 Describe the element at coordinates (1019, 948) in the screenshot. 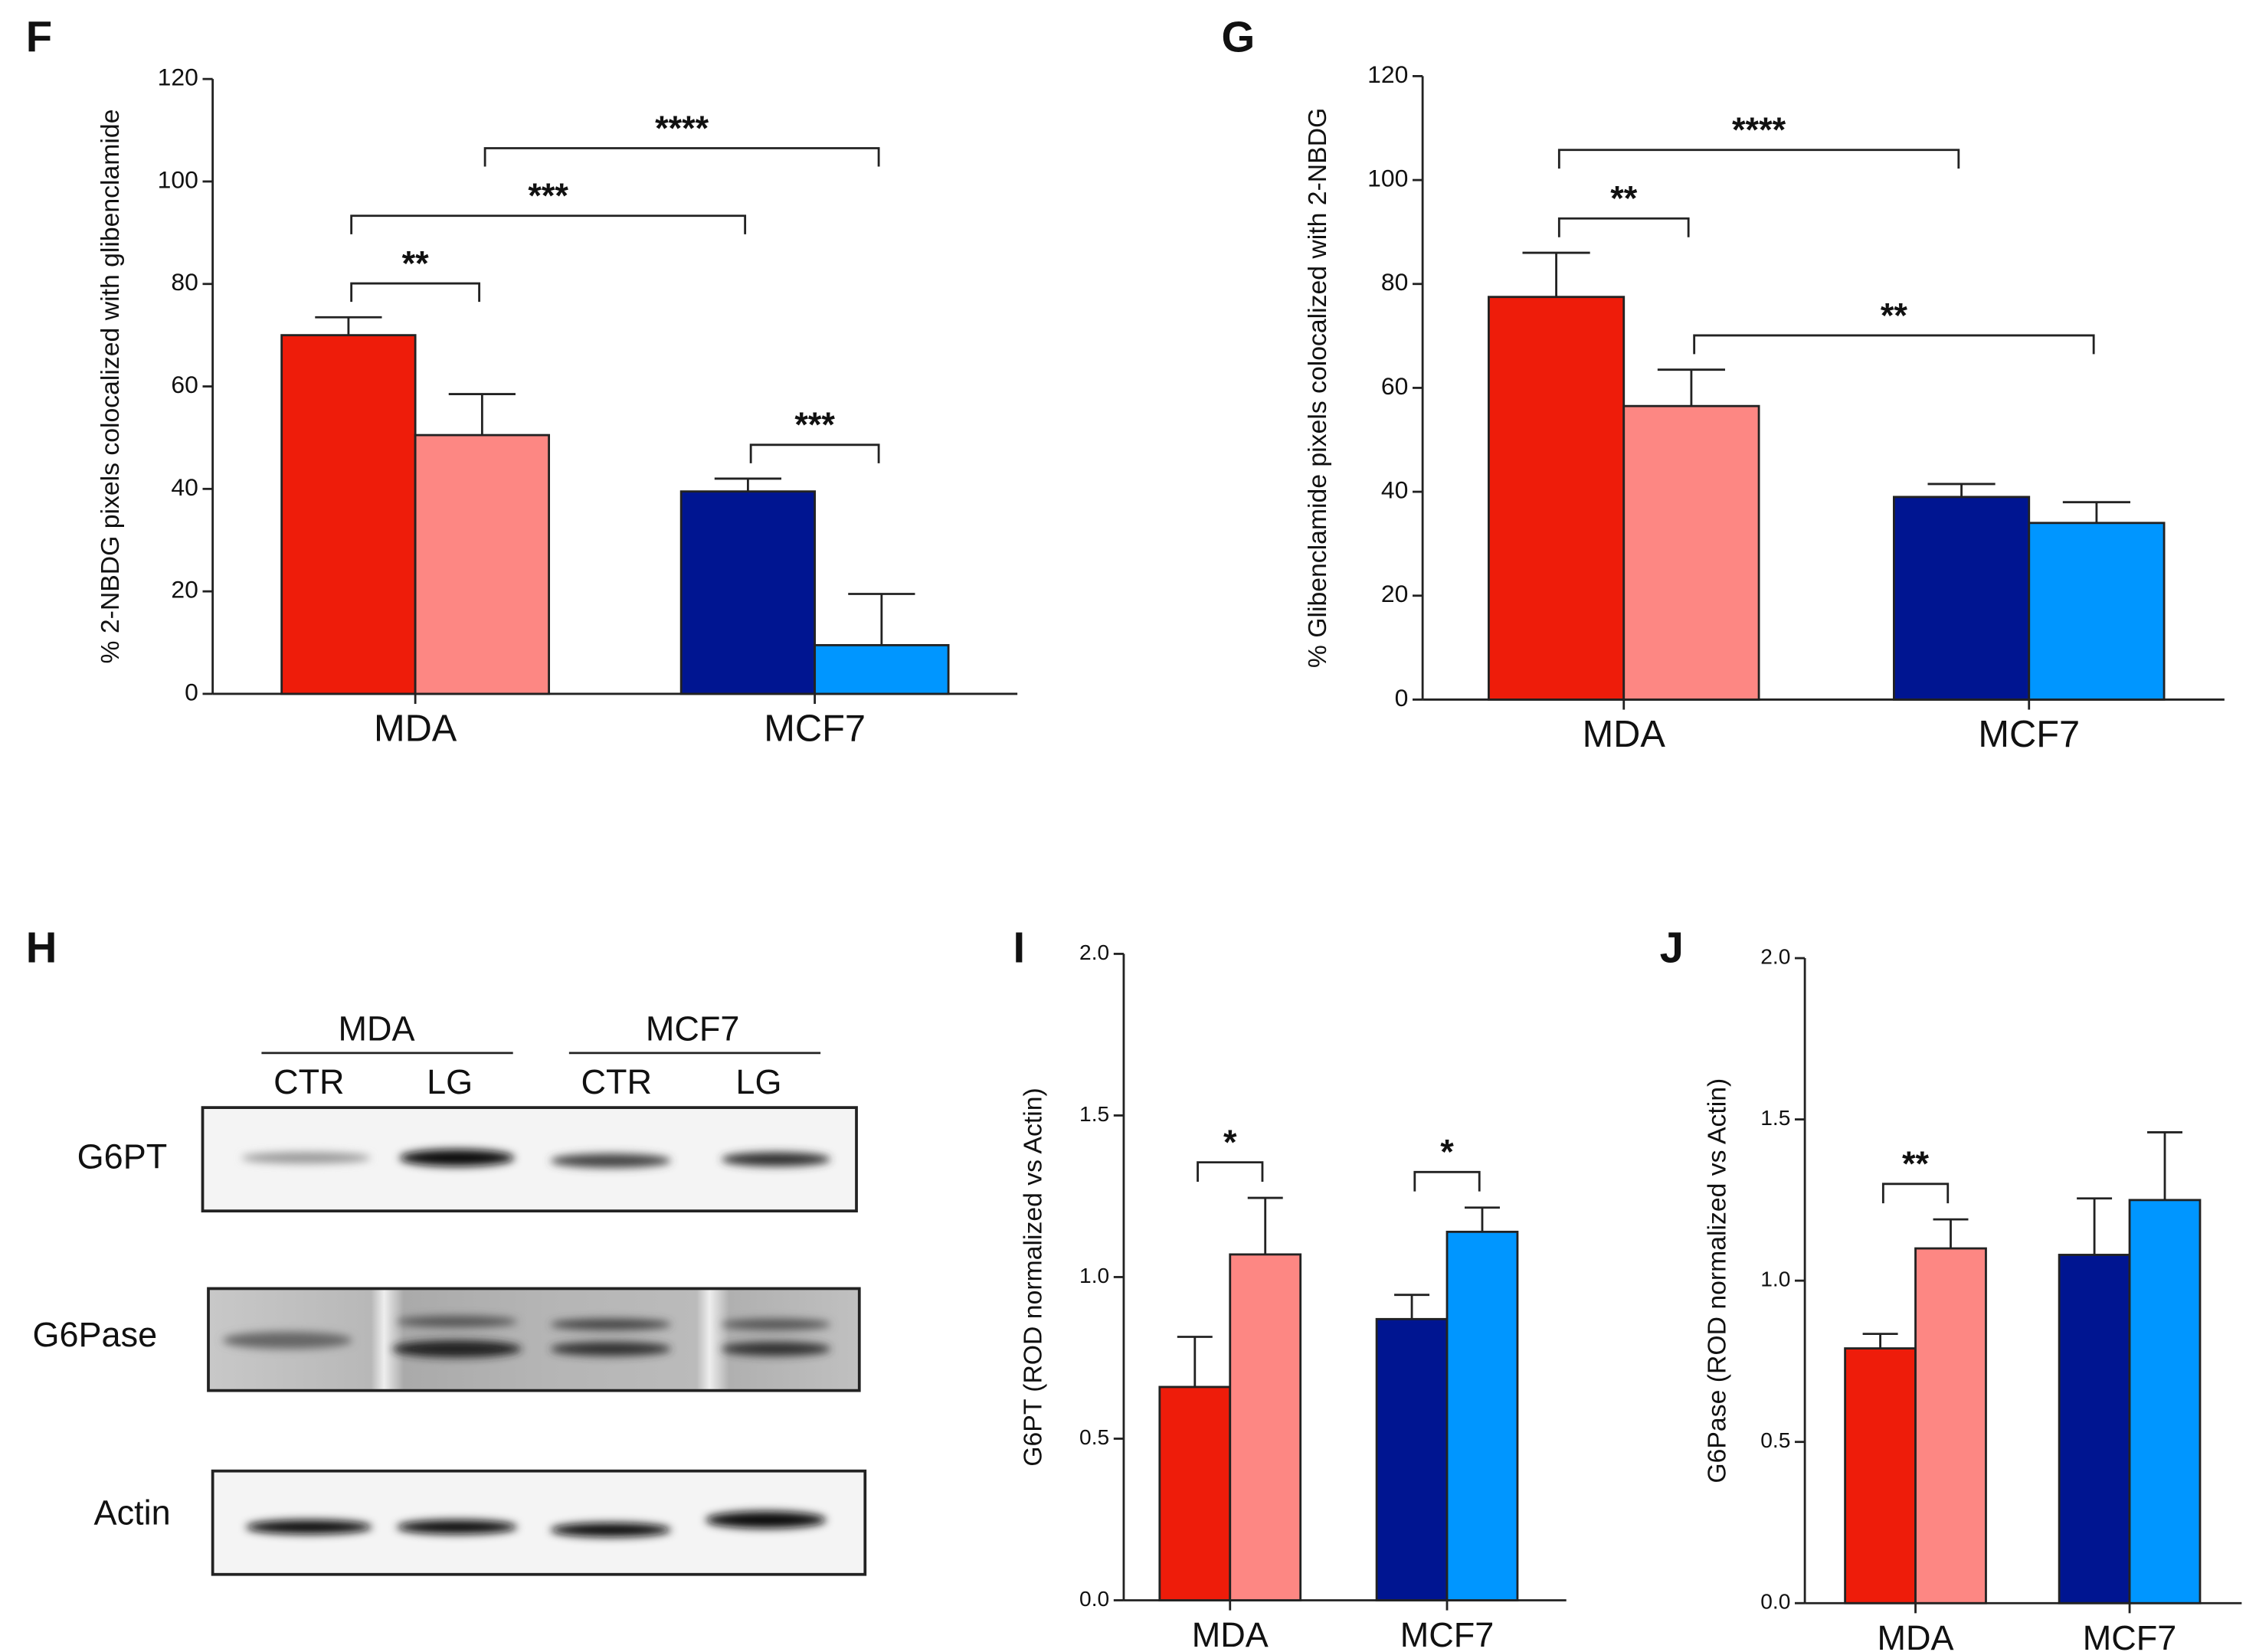

I see `panel-letter: I` at that location.